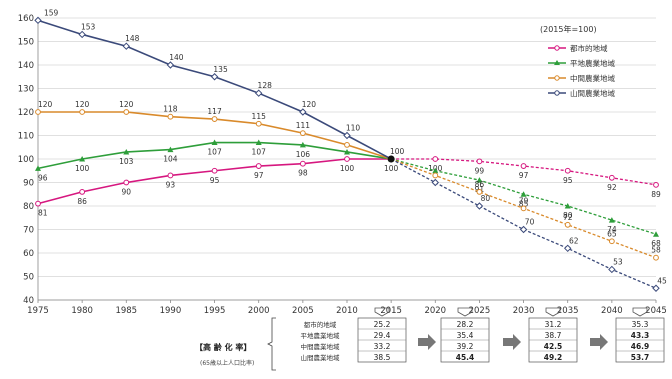 This screenshot has height=379, width=672. Describe the element at coordinates (28, 231) in the screenshot. I see `y-tick-label: 70` at that location.